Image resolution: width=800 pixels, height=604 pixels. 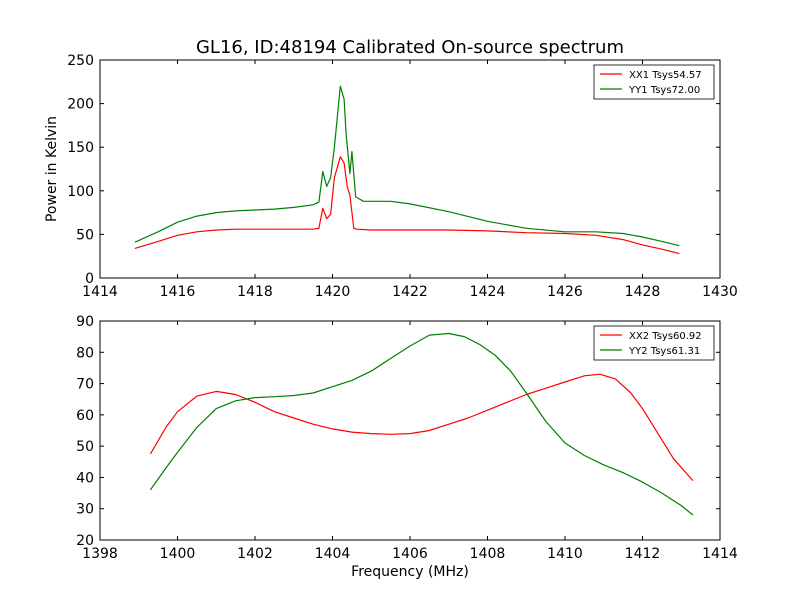 What do you see at coordinates (665, 75) in the screenshot?
I see `panel1-legend-label-1: XX1 Tsys54.57` at bounding box center [665, 75].